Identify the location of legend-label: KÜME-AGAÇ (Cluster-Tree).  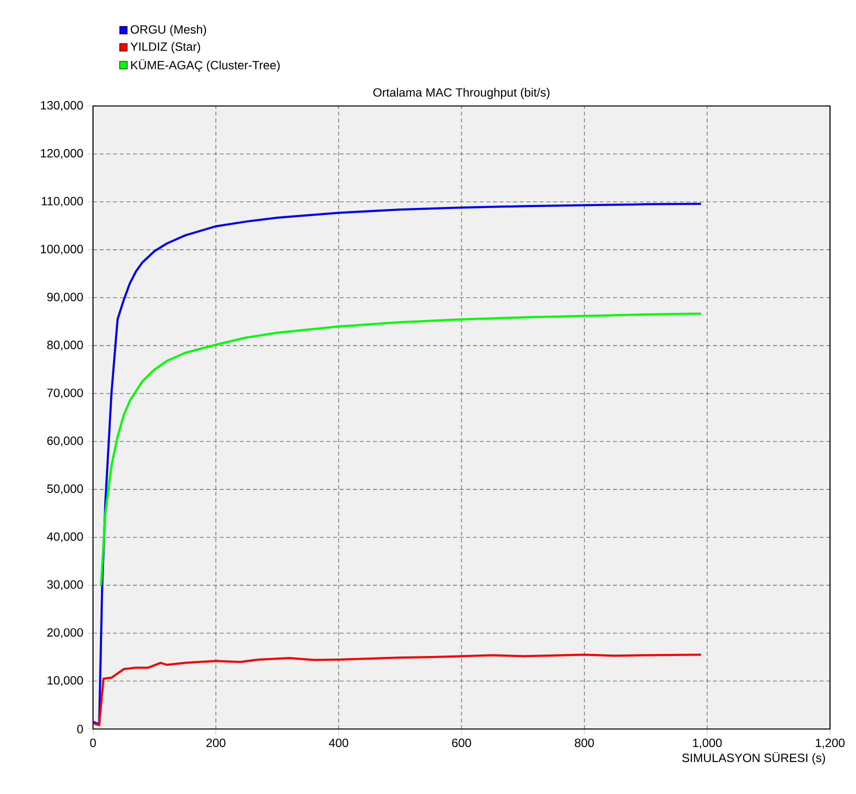
(205, 65).